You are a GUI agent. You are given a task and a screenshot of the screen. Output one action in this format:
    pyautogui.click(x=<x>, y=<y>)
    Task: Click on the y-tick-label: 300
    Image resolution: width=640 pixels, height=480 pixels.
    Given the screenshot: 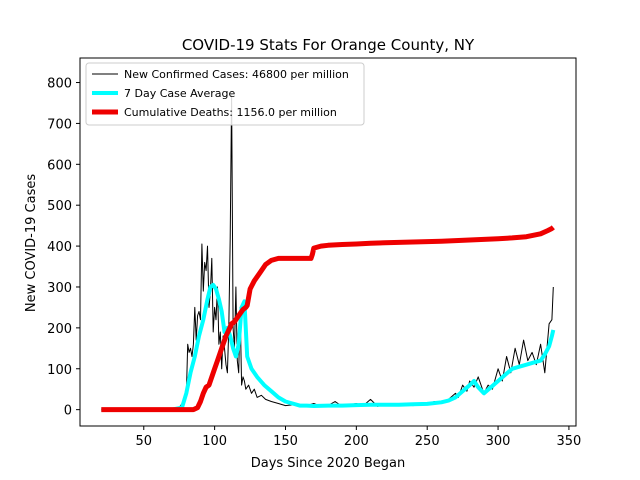 What is the action you would take?
    pyautogui.click(x=59, y=288)
    